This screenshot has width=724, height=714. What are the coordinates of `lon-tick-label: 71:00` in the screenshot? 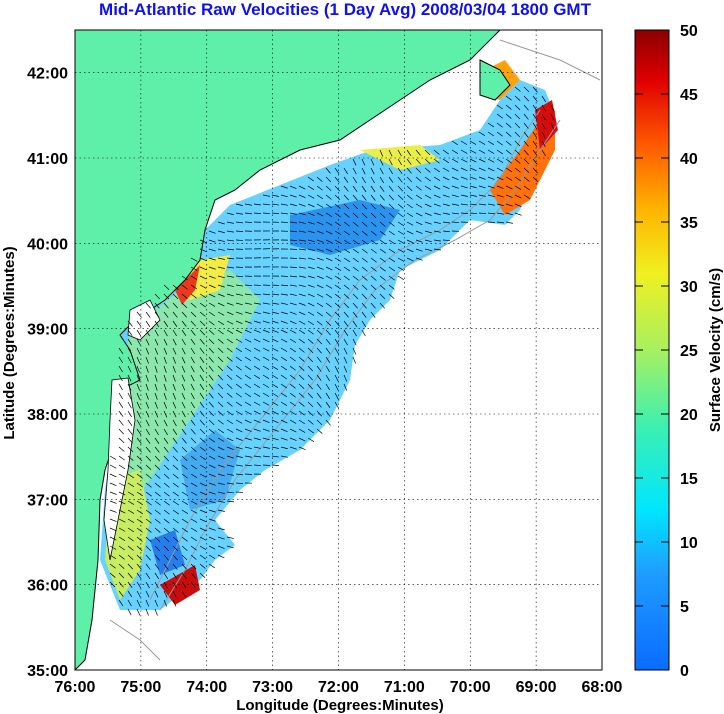 It's located at (404, 687).